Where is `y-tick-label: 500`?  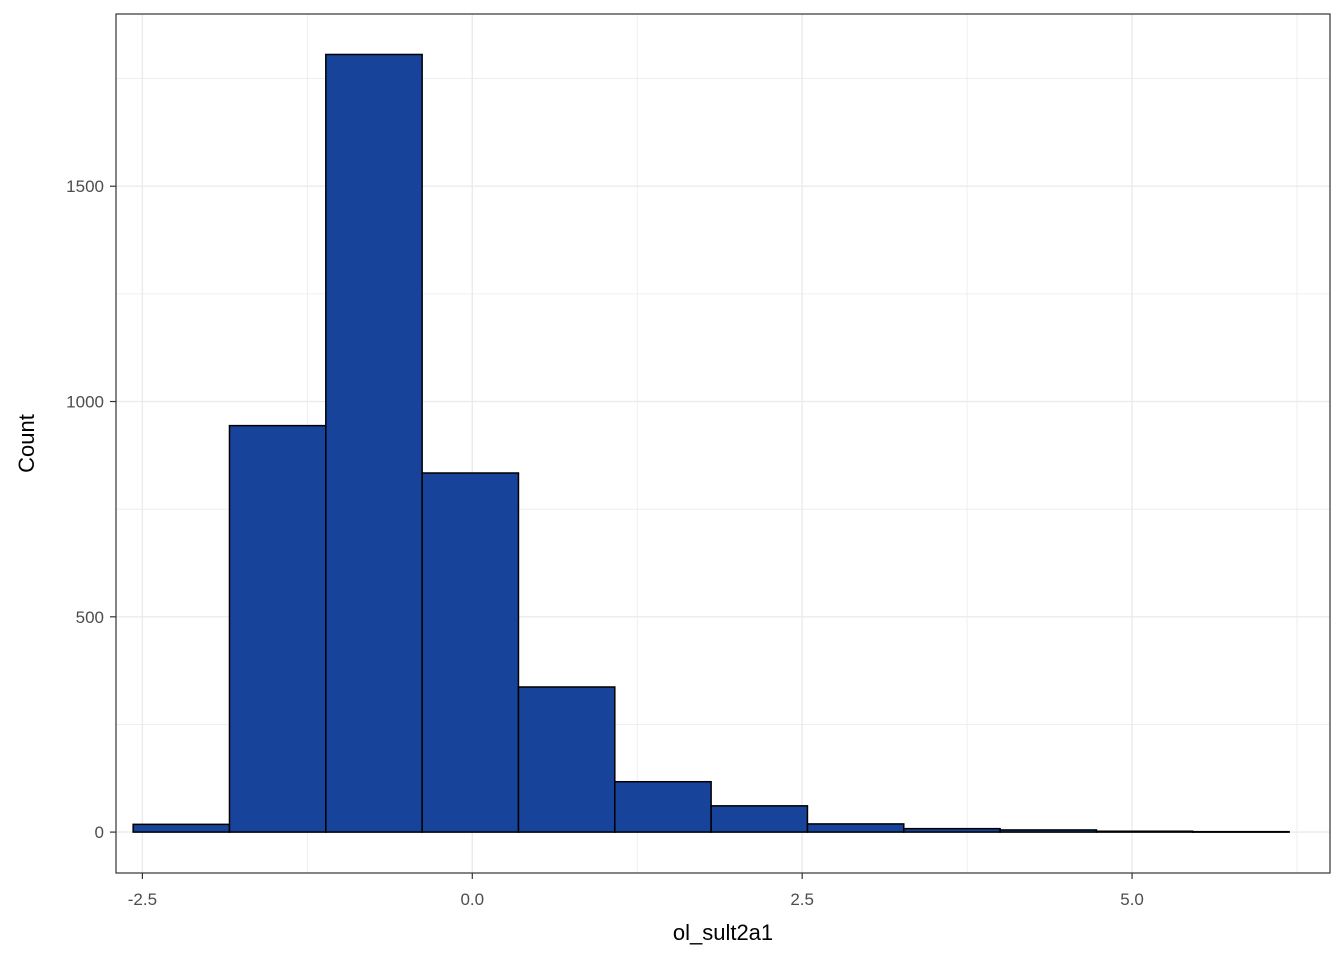 y-tick-label: 500 is located at coordinates (90, 617).